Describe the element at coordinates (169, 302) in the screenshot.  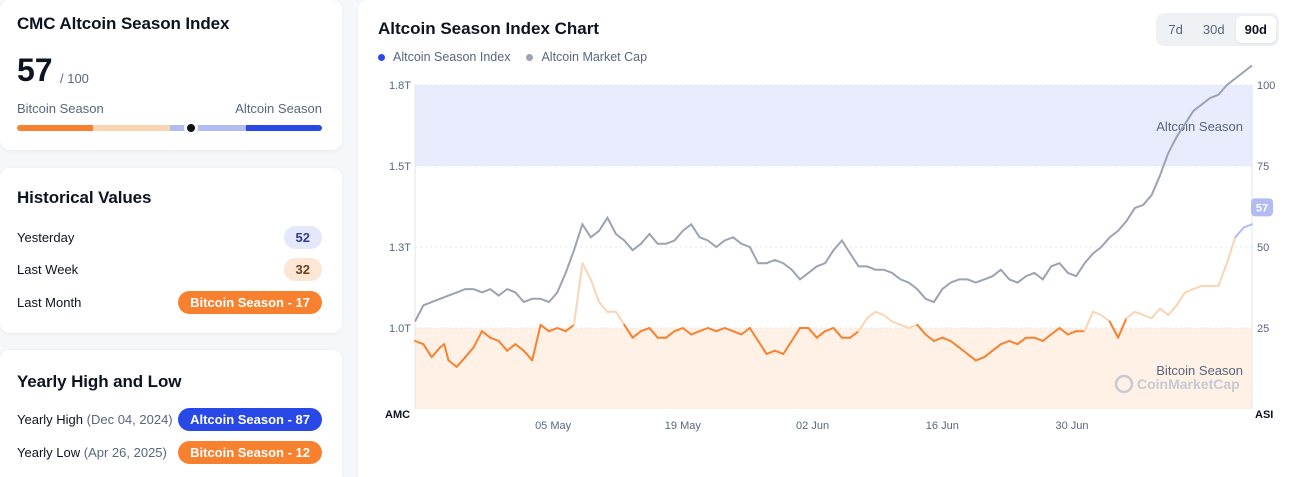
I see `hist-row-last-month: Last Month Bitcoin Season - 17` at that location.